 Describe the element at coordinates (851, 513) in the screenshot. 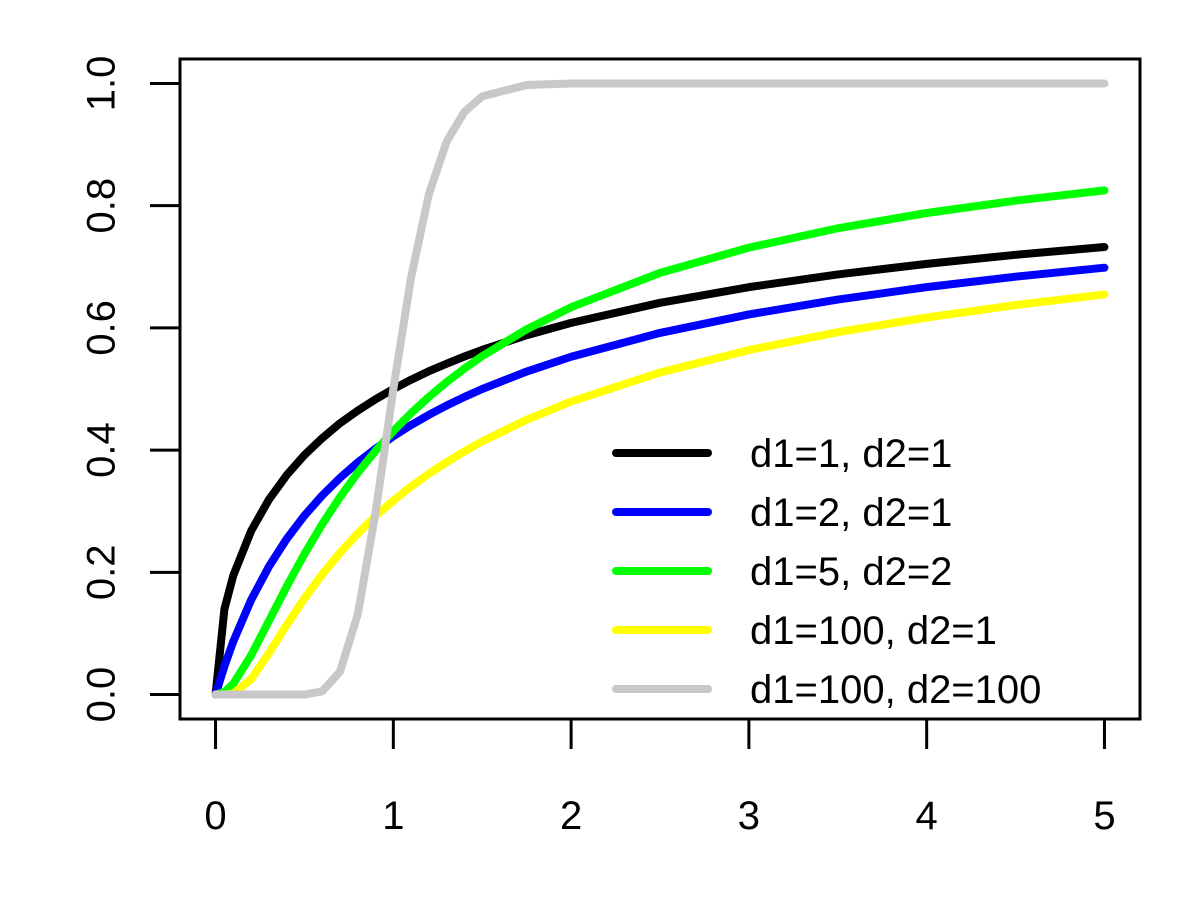

I see `legend-label: d1=2, d2=1` at that location.